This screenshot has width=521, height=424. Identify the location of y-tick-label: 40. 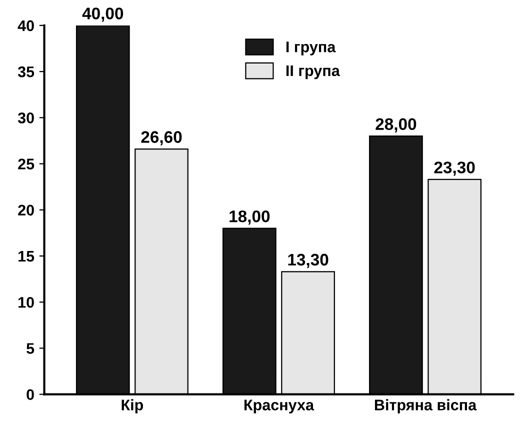
(26, 26).